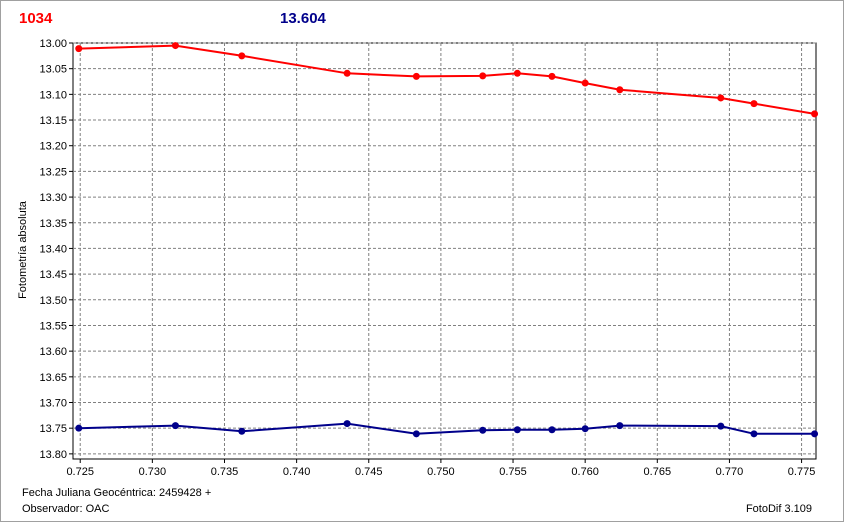 The height and width of the screenshot is (522, 844). What do you see at coordinates (53, 224) in the screenshot?
I see `y-tick-label: 13.35` at bounding box center [53, 224].